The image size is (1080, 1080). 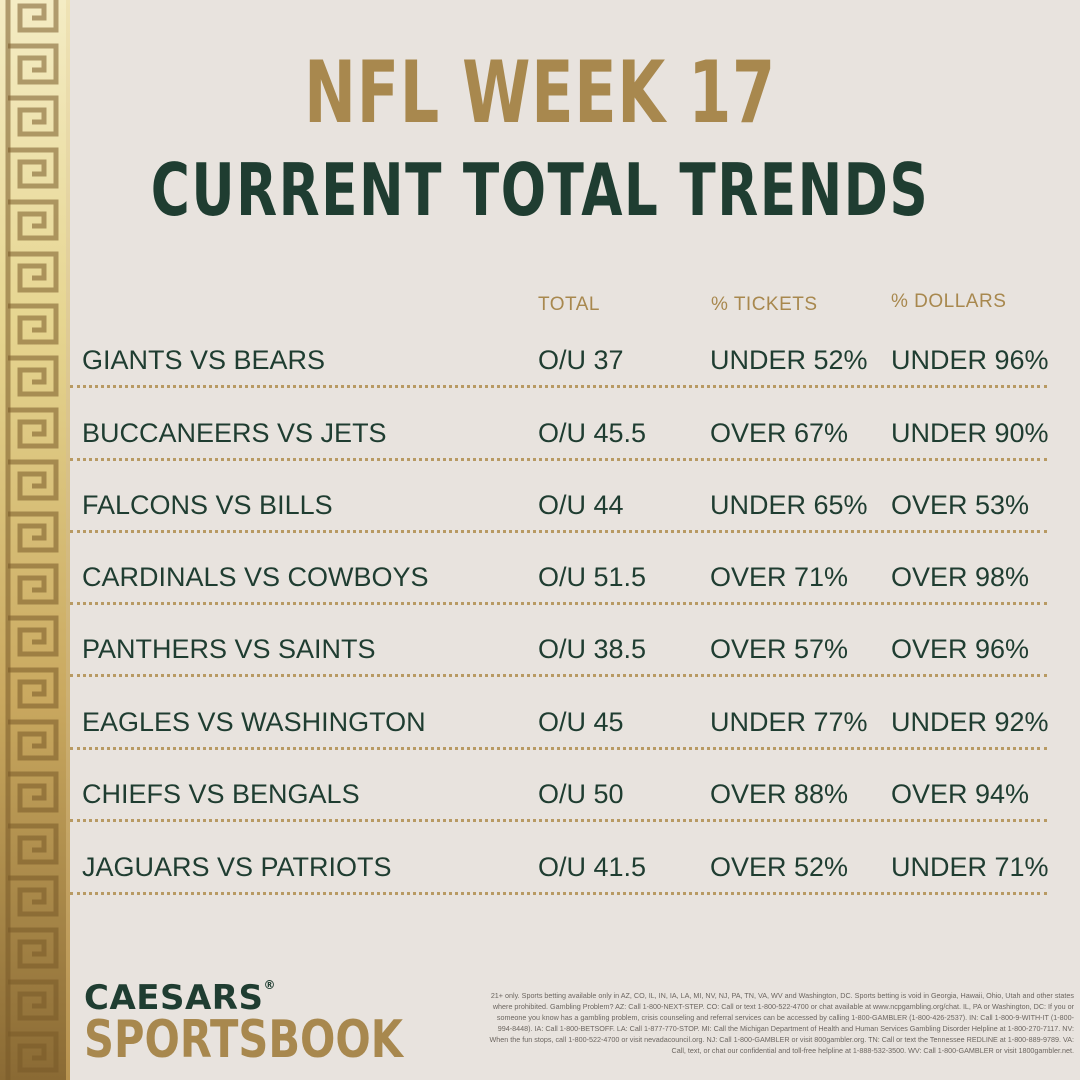 I want to click on tickets-cell: UNDER 65%, so click(x=789, y=505).